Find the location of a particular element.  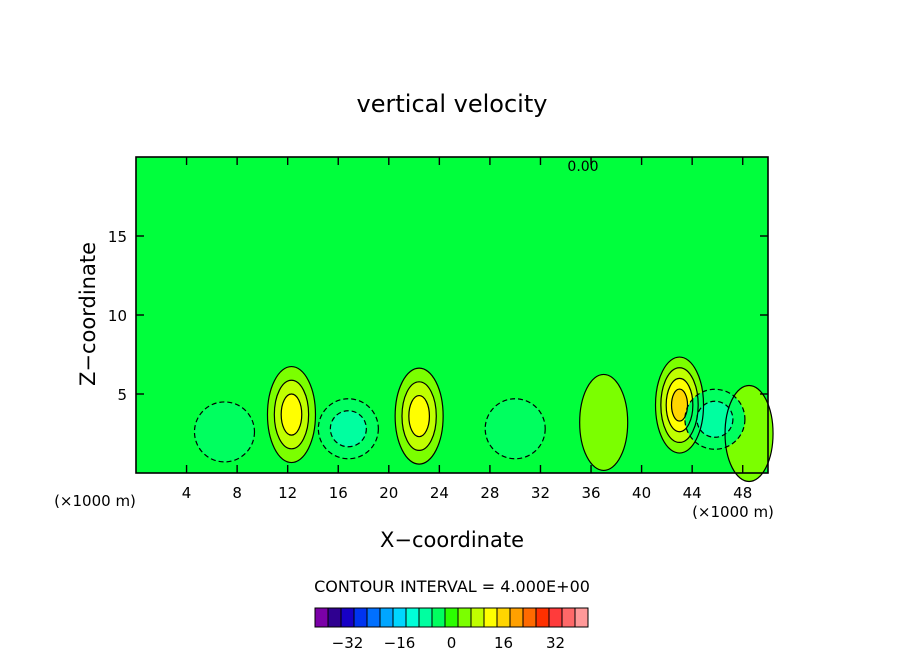

x-tick-label: 16 is located at coordinates (338, 493).